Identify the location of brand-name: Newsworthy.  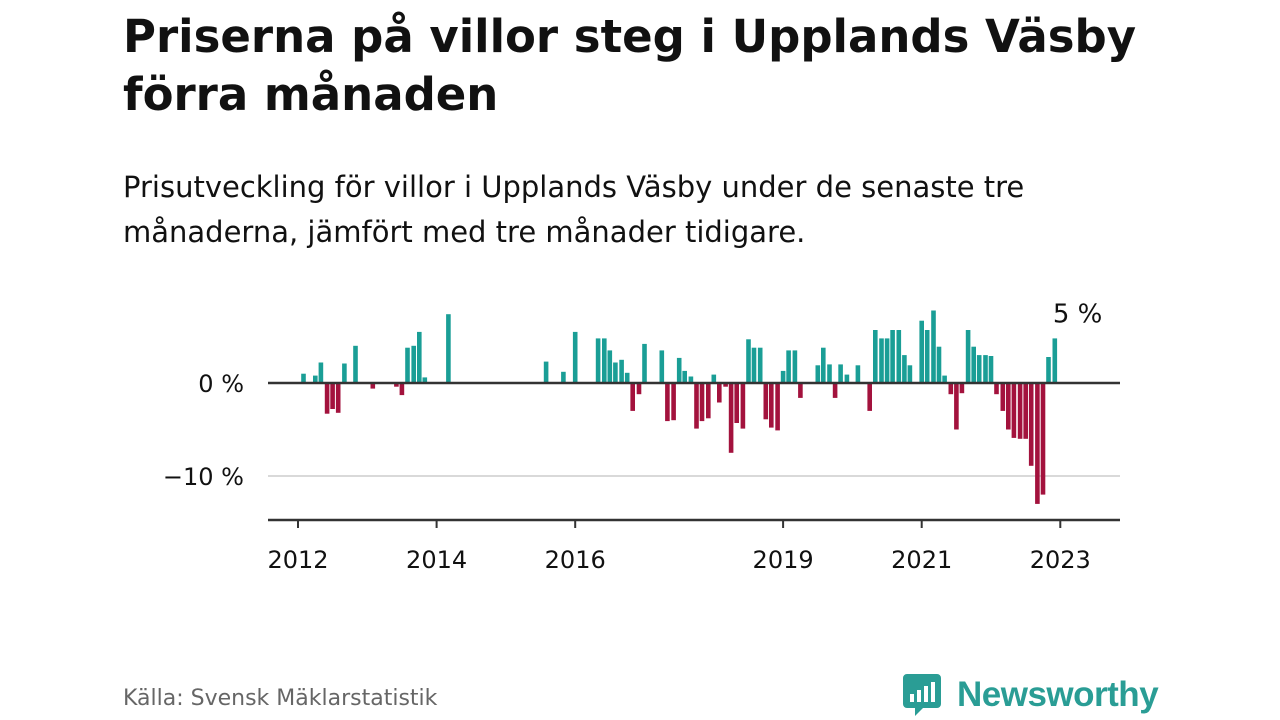
(1058, 694).